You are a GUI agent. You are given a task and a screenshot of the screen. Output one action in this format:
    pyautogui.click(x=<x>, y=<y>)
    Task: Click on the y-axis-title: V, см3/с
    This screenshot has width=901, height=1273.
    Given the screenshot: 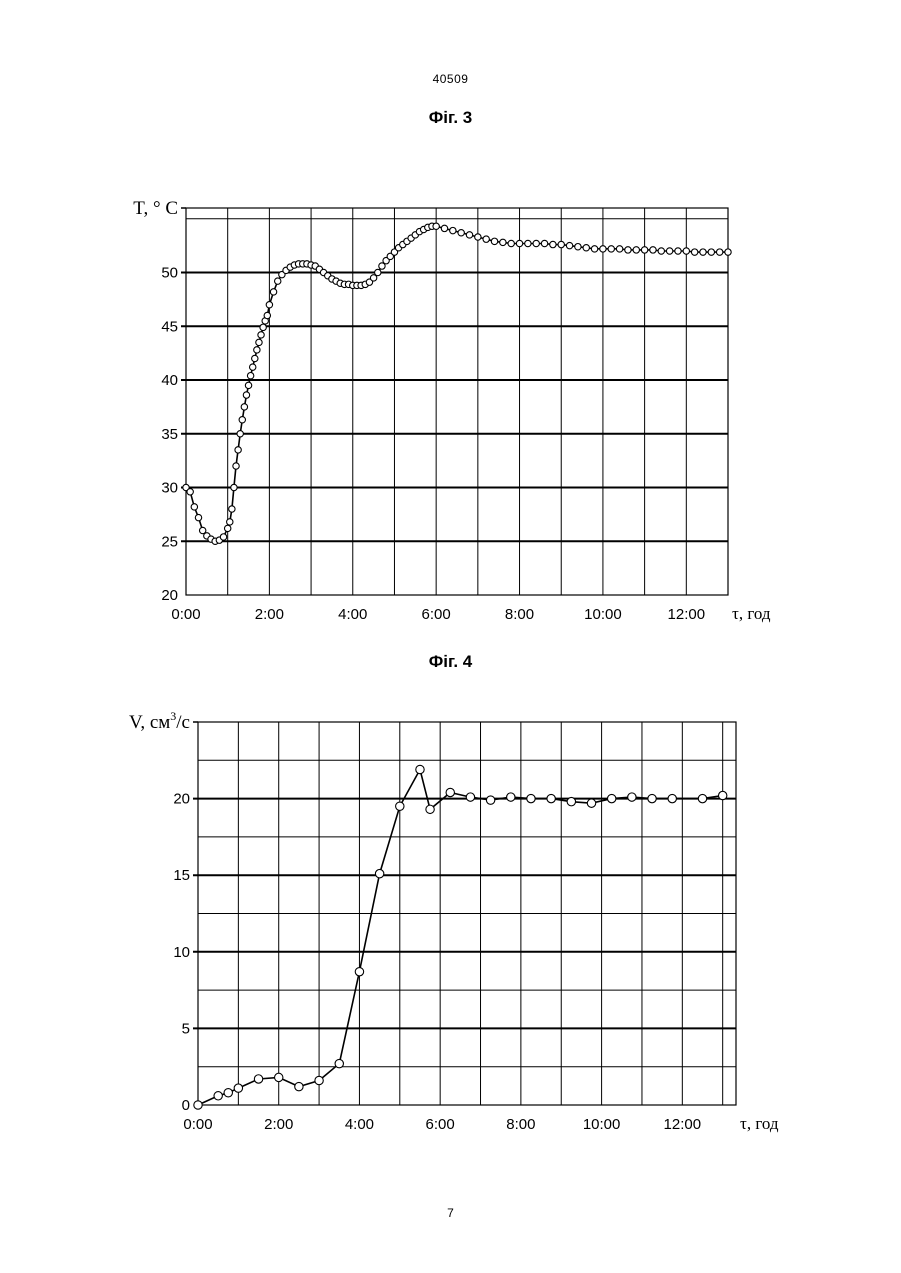 What is the action you would take?
    pyautogui.click(x=159, y=721)
    